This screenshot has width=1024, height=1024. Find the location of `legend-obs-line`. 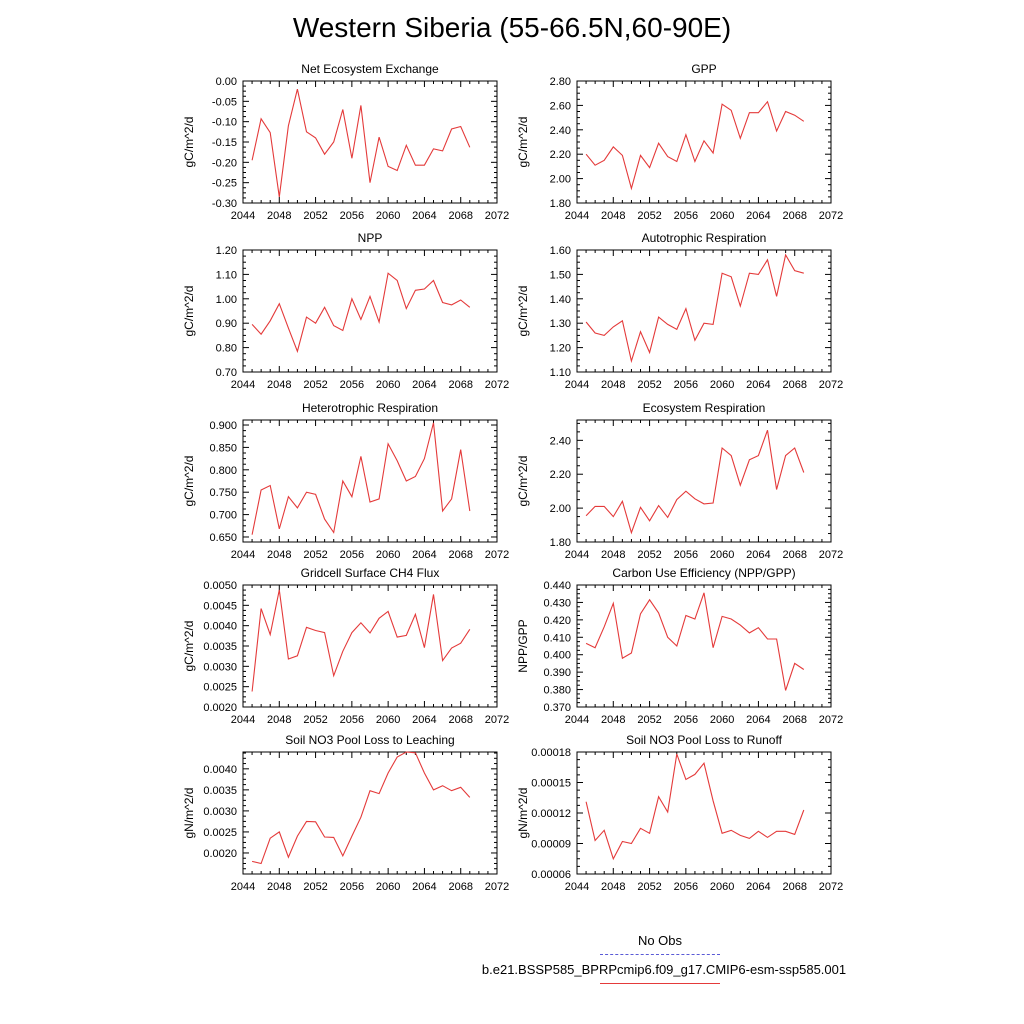

legend-obs-line is located at coordinates (660, 954).